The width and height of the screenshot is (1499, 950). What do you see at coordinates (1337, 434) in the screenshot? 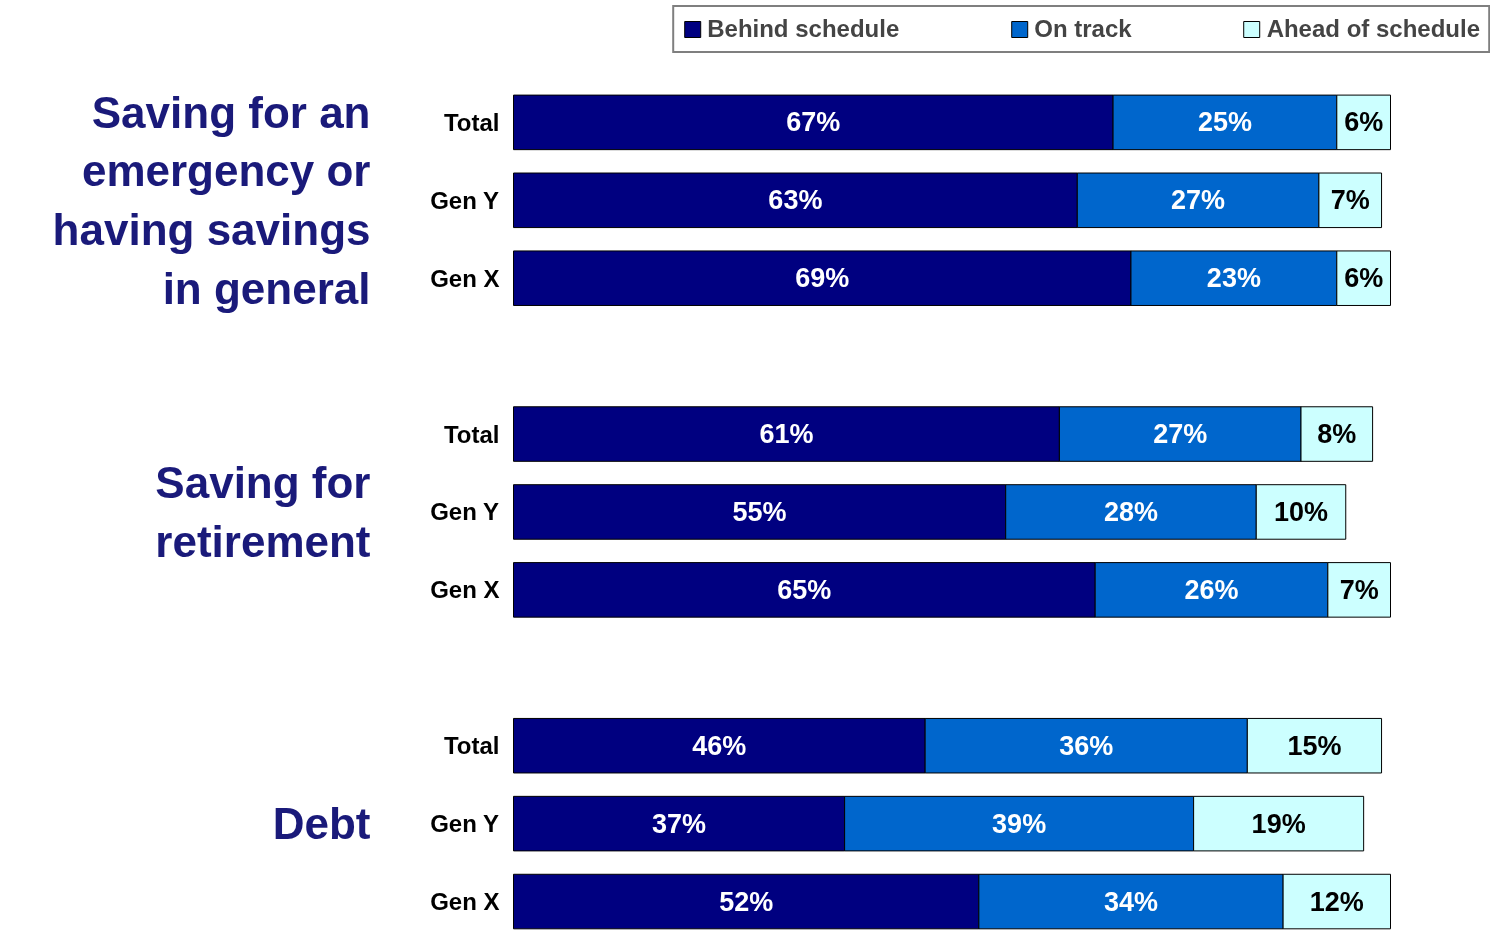
I see `data-label: 8%` at bounding box center [1337, 434].